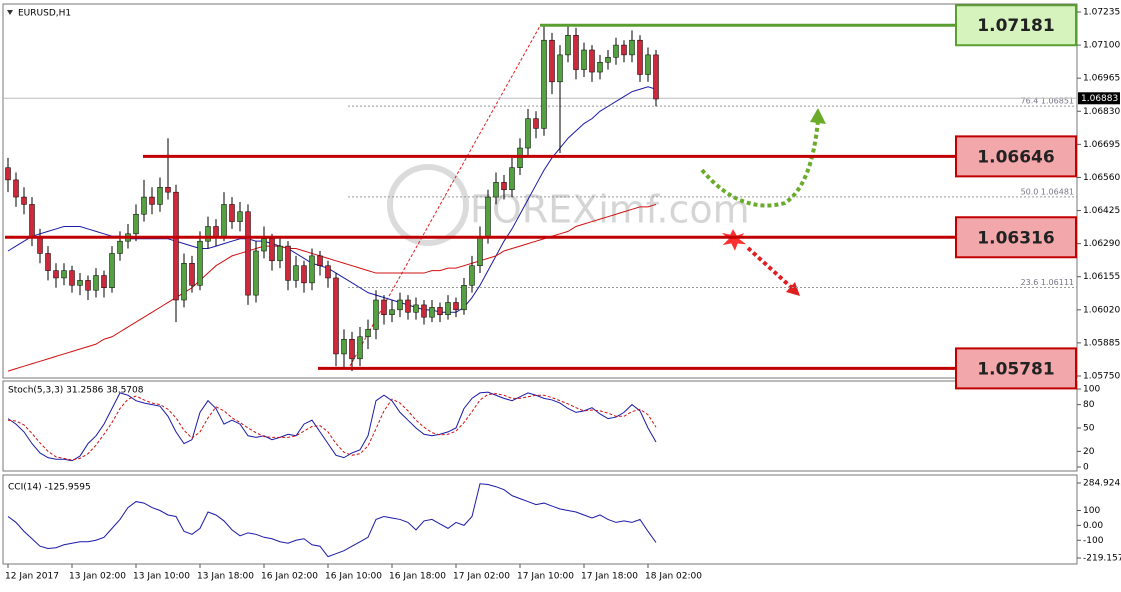 This screenshot has width=1121, height=592. I want to click on cci-panel, so click(540, 519).